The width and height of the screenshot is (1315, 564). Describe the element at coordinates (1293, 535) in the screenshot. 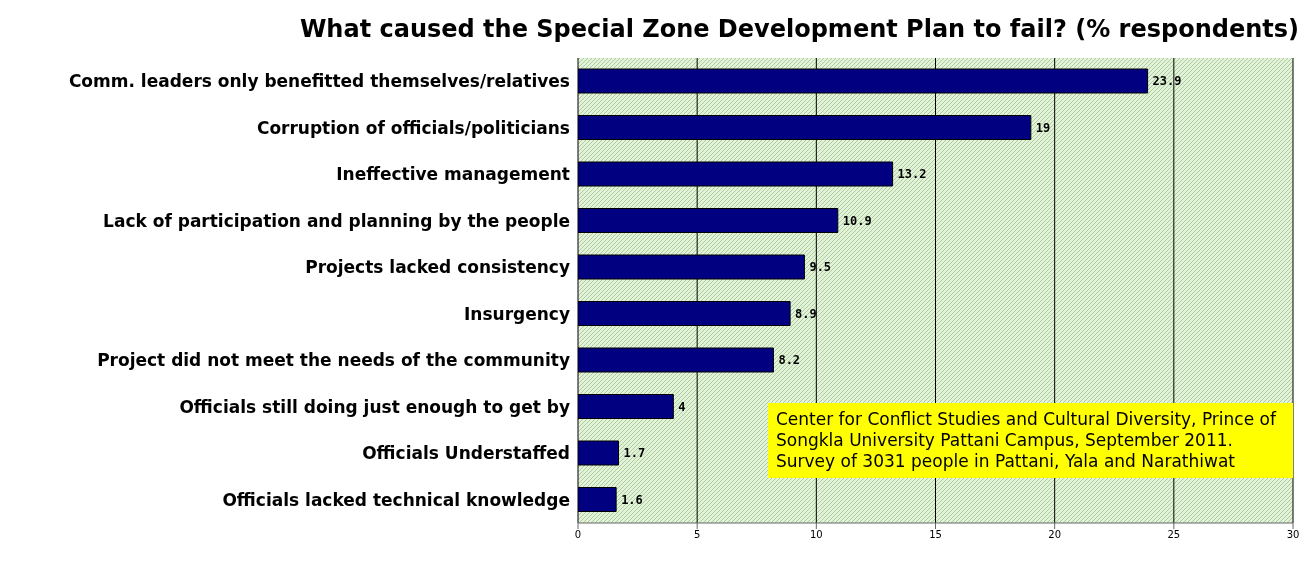

I see `x-tick-label: 30` at that location.